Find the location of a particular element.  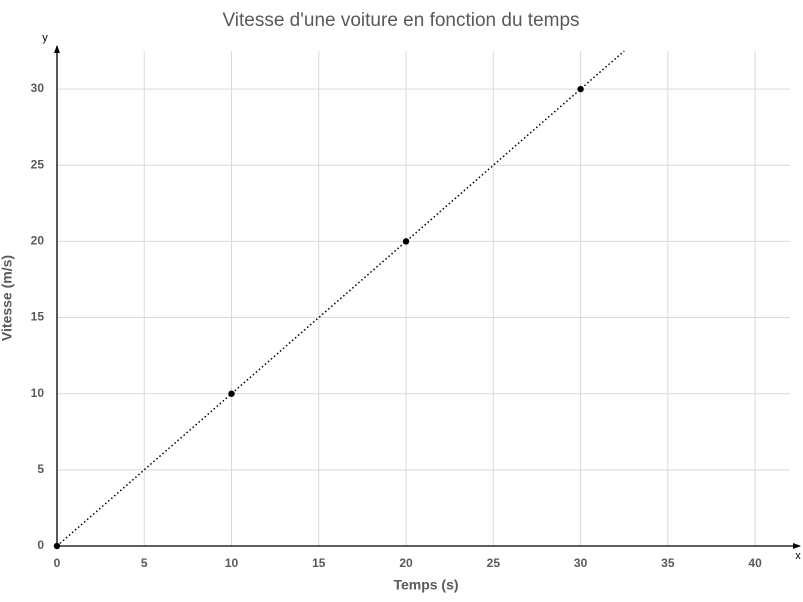

x-axis-name: x is located at coordinates (798, 556).